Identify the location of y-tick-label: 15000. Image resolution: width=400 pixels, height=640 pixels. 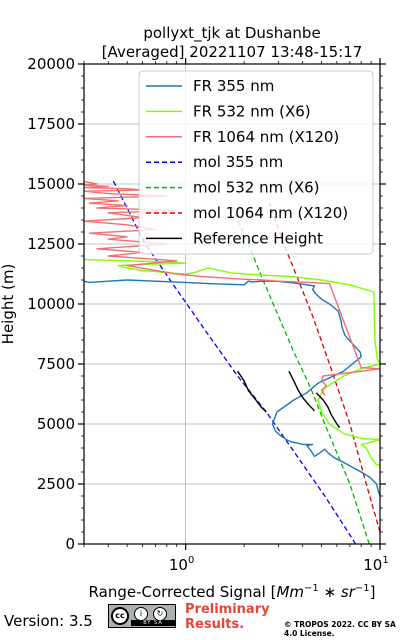
(51, 184).